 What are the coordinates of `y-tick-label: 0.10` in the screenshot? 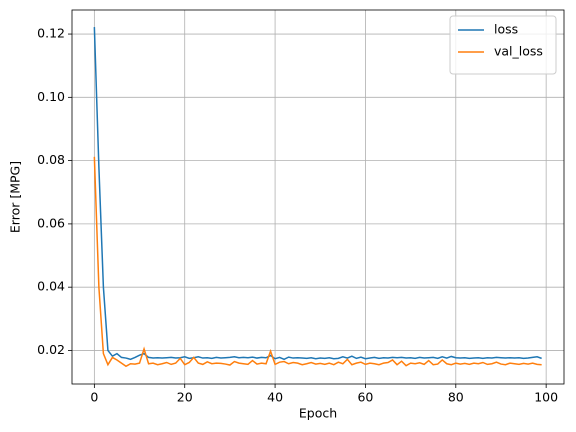 It's located at (51, 96).